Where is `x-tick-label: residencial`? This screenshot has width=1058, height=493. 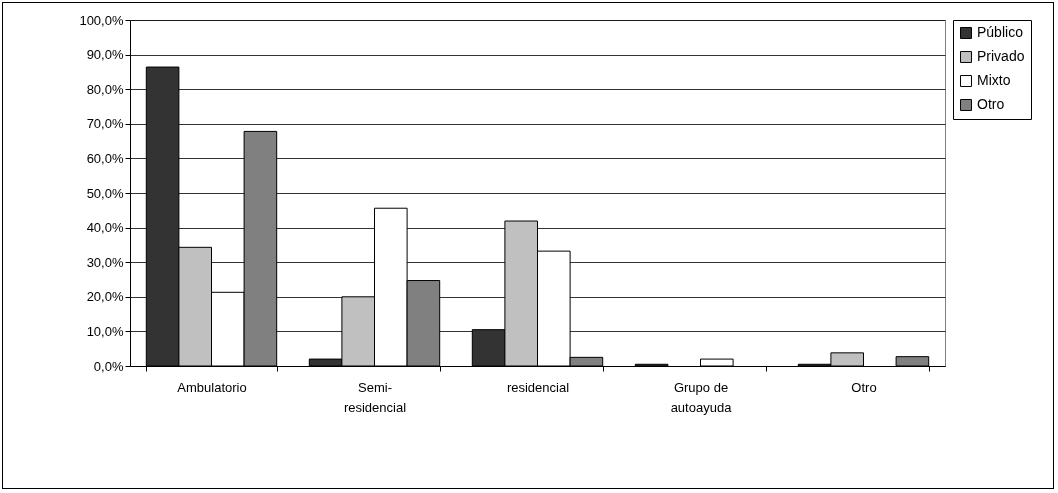
x-tick-label: residencial is located at coordinates (538, 387).